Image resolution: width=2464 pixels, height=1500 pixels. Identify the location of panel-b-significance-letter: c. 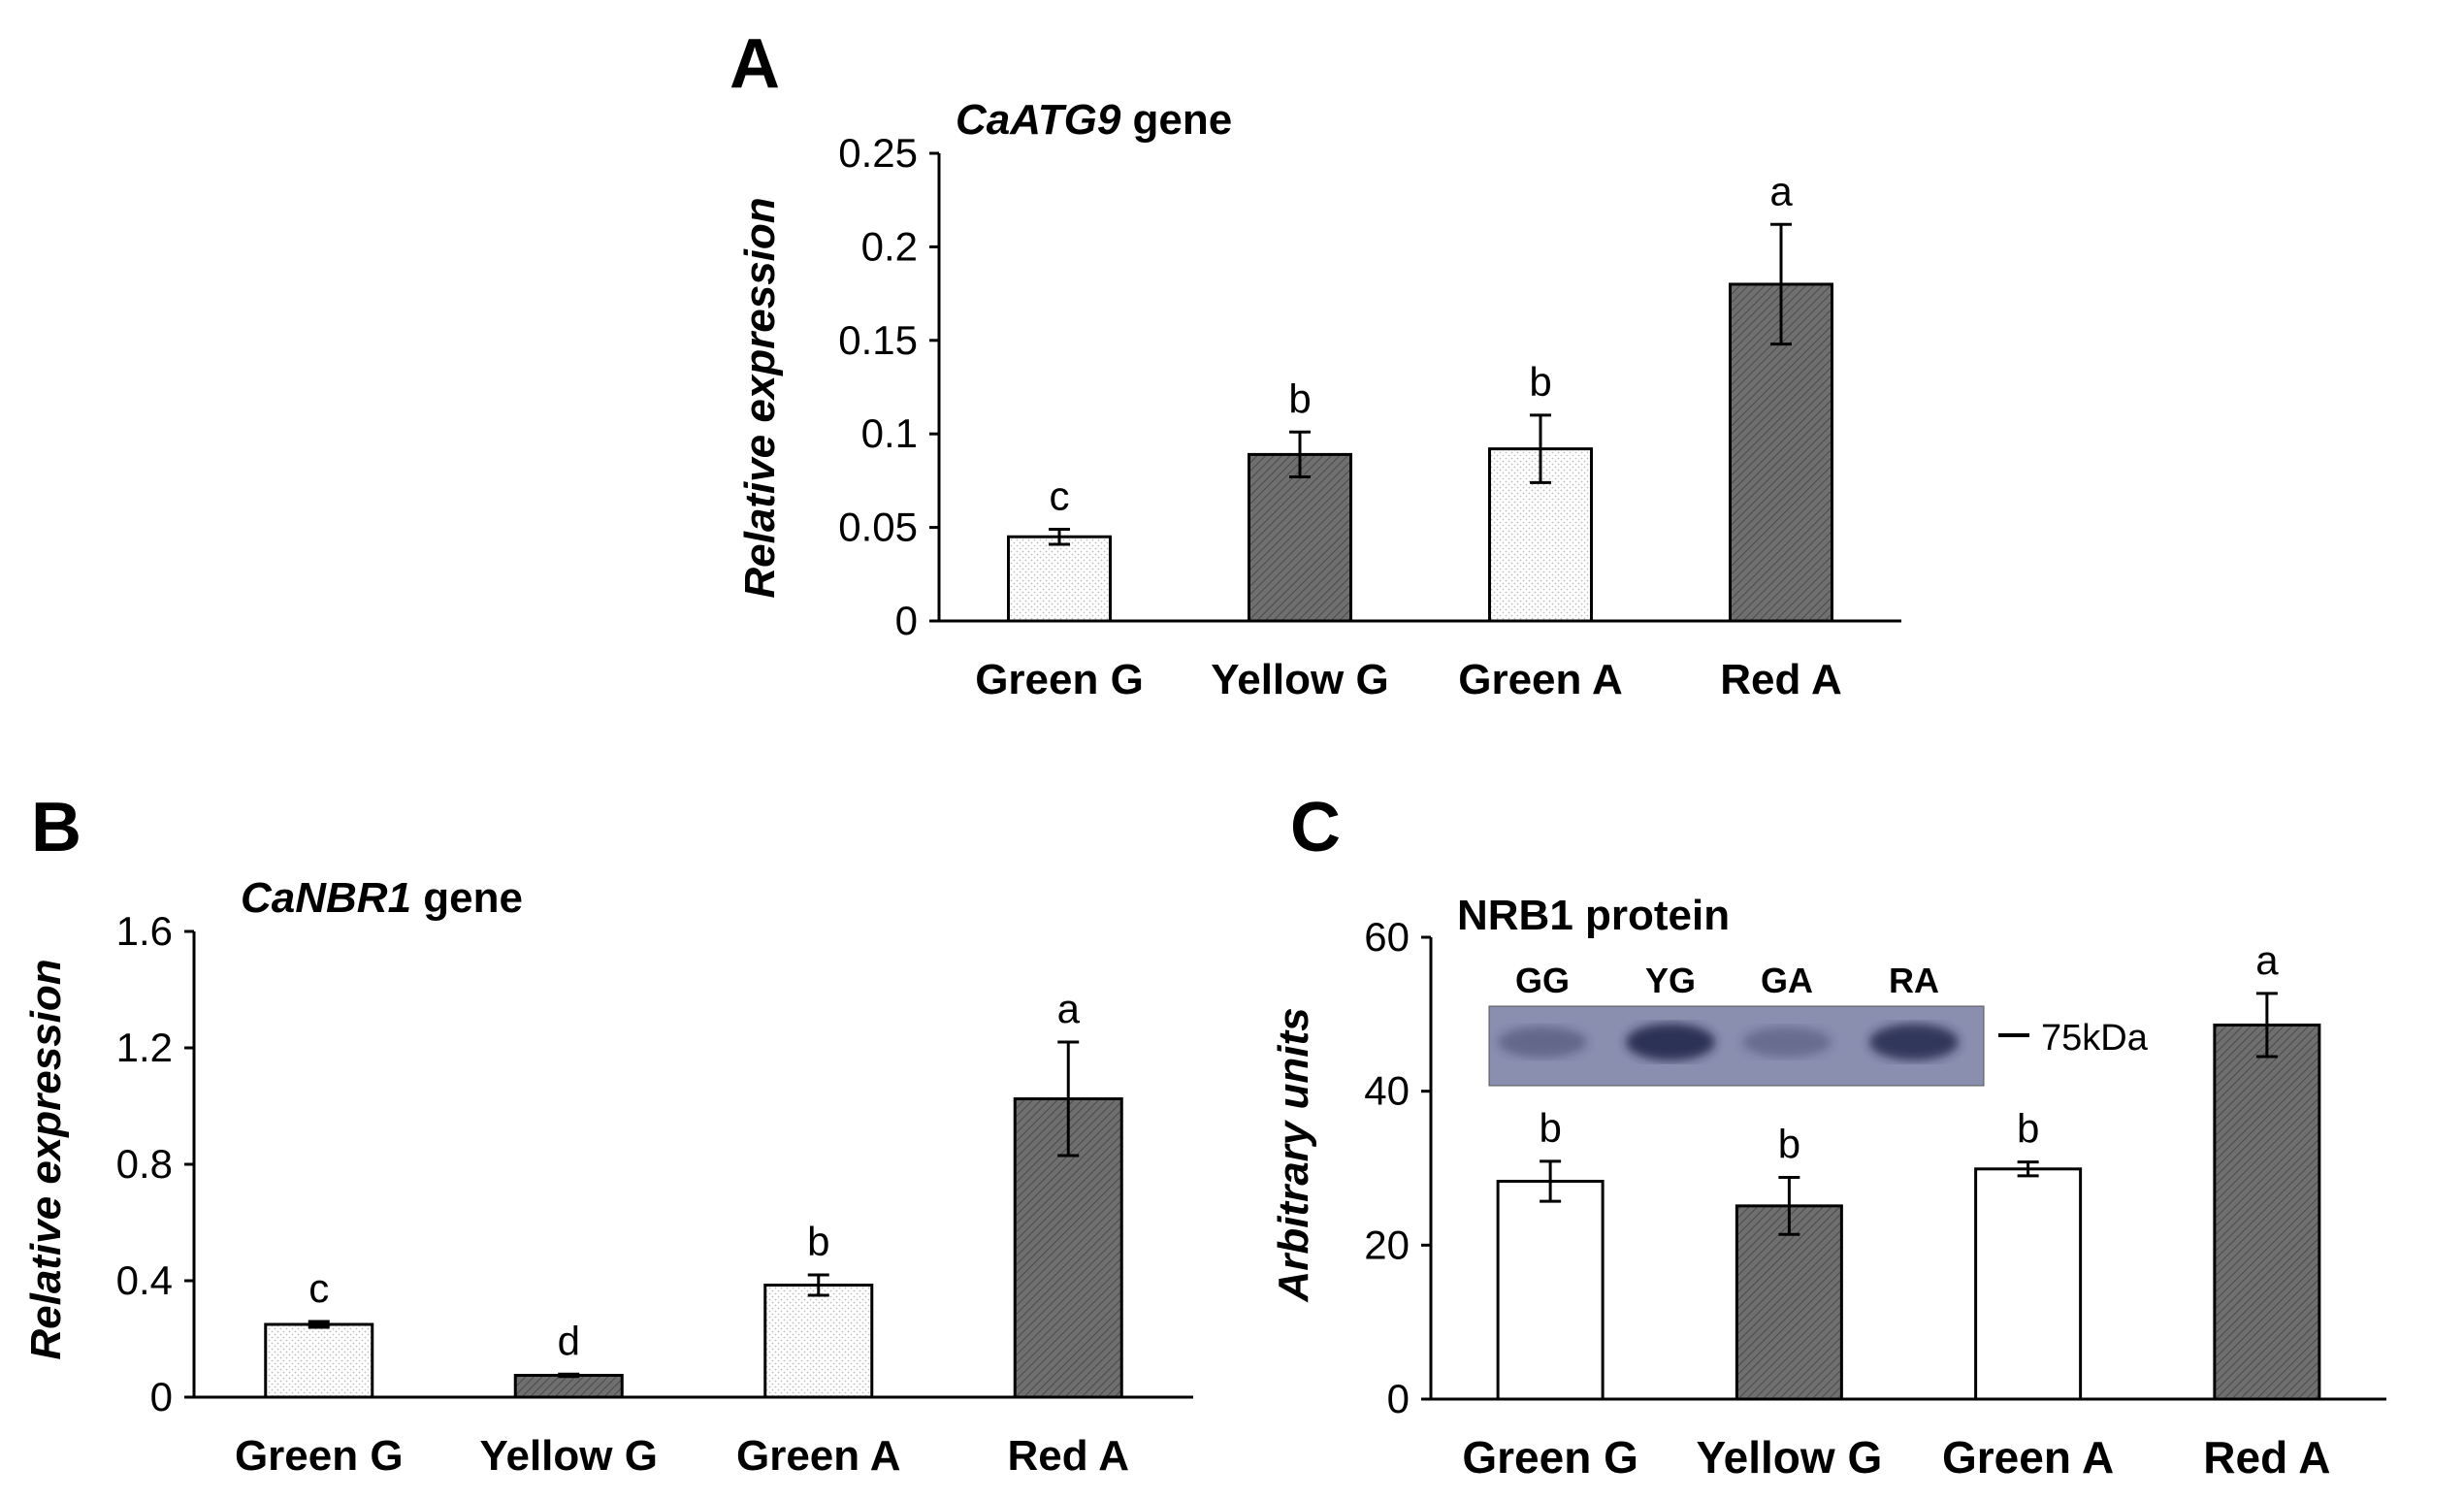
(318, 1288).